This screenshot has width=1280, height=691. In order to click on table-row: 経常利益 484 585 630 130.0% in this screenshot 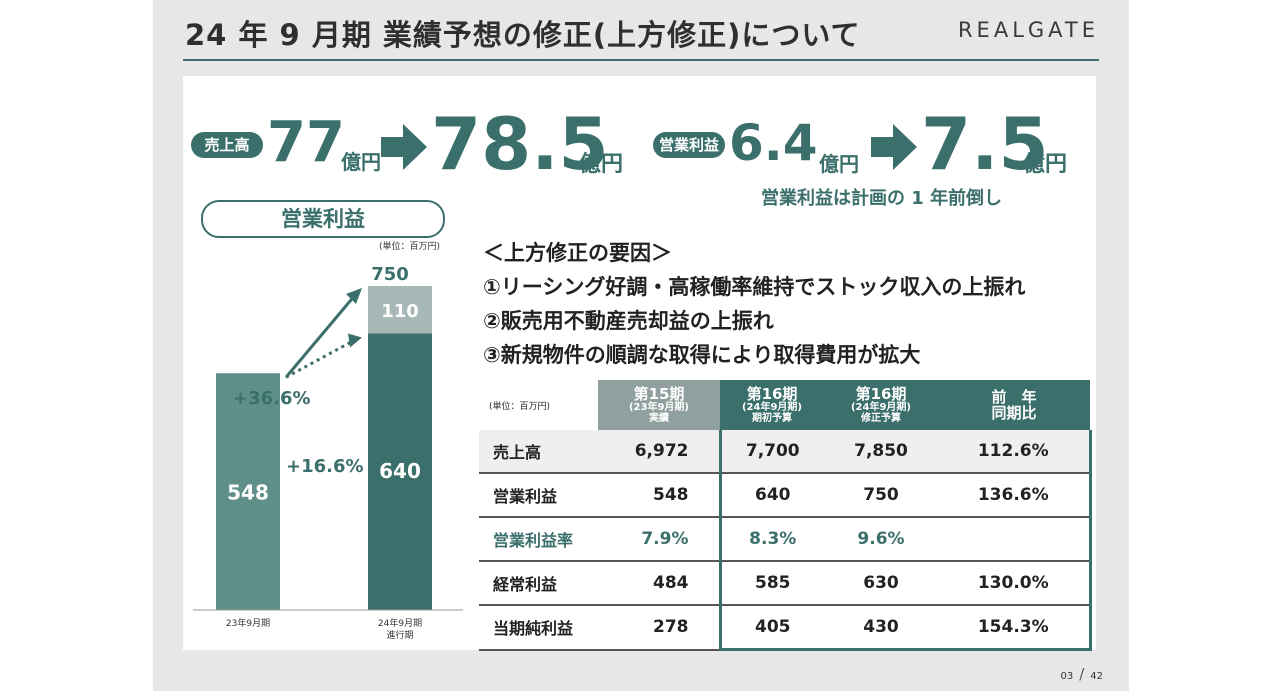, I will do `click(785, 583)`.